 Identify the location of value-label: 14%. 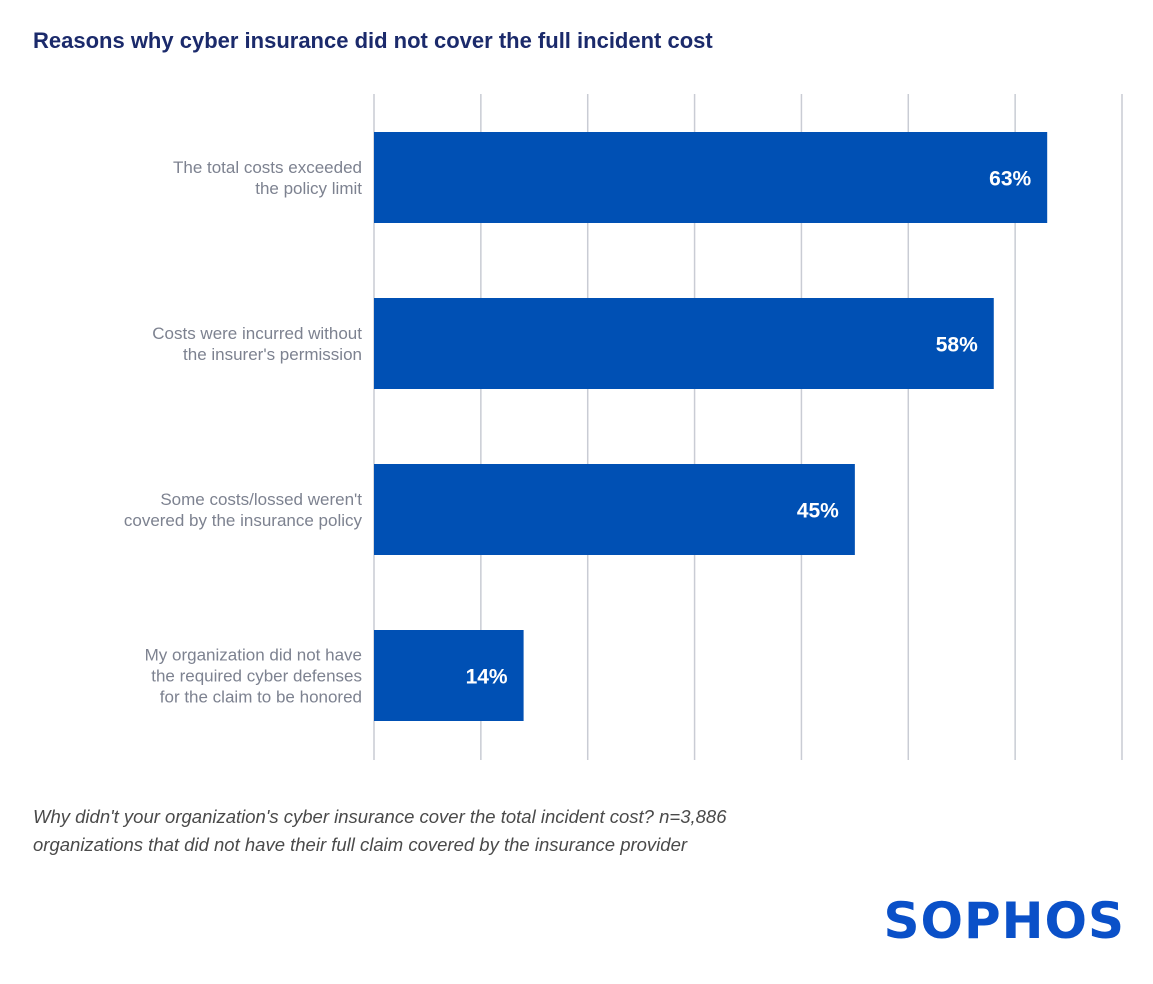
(487, 677).